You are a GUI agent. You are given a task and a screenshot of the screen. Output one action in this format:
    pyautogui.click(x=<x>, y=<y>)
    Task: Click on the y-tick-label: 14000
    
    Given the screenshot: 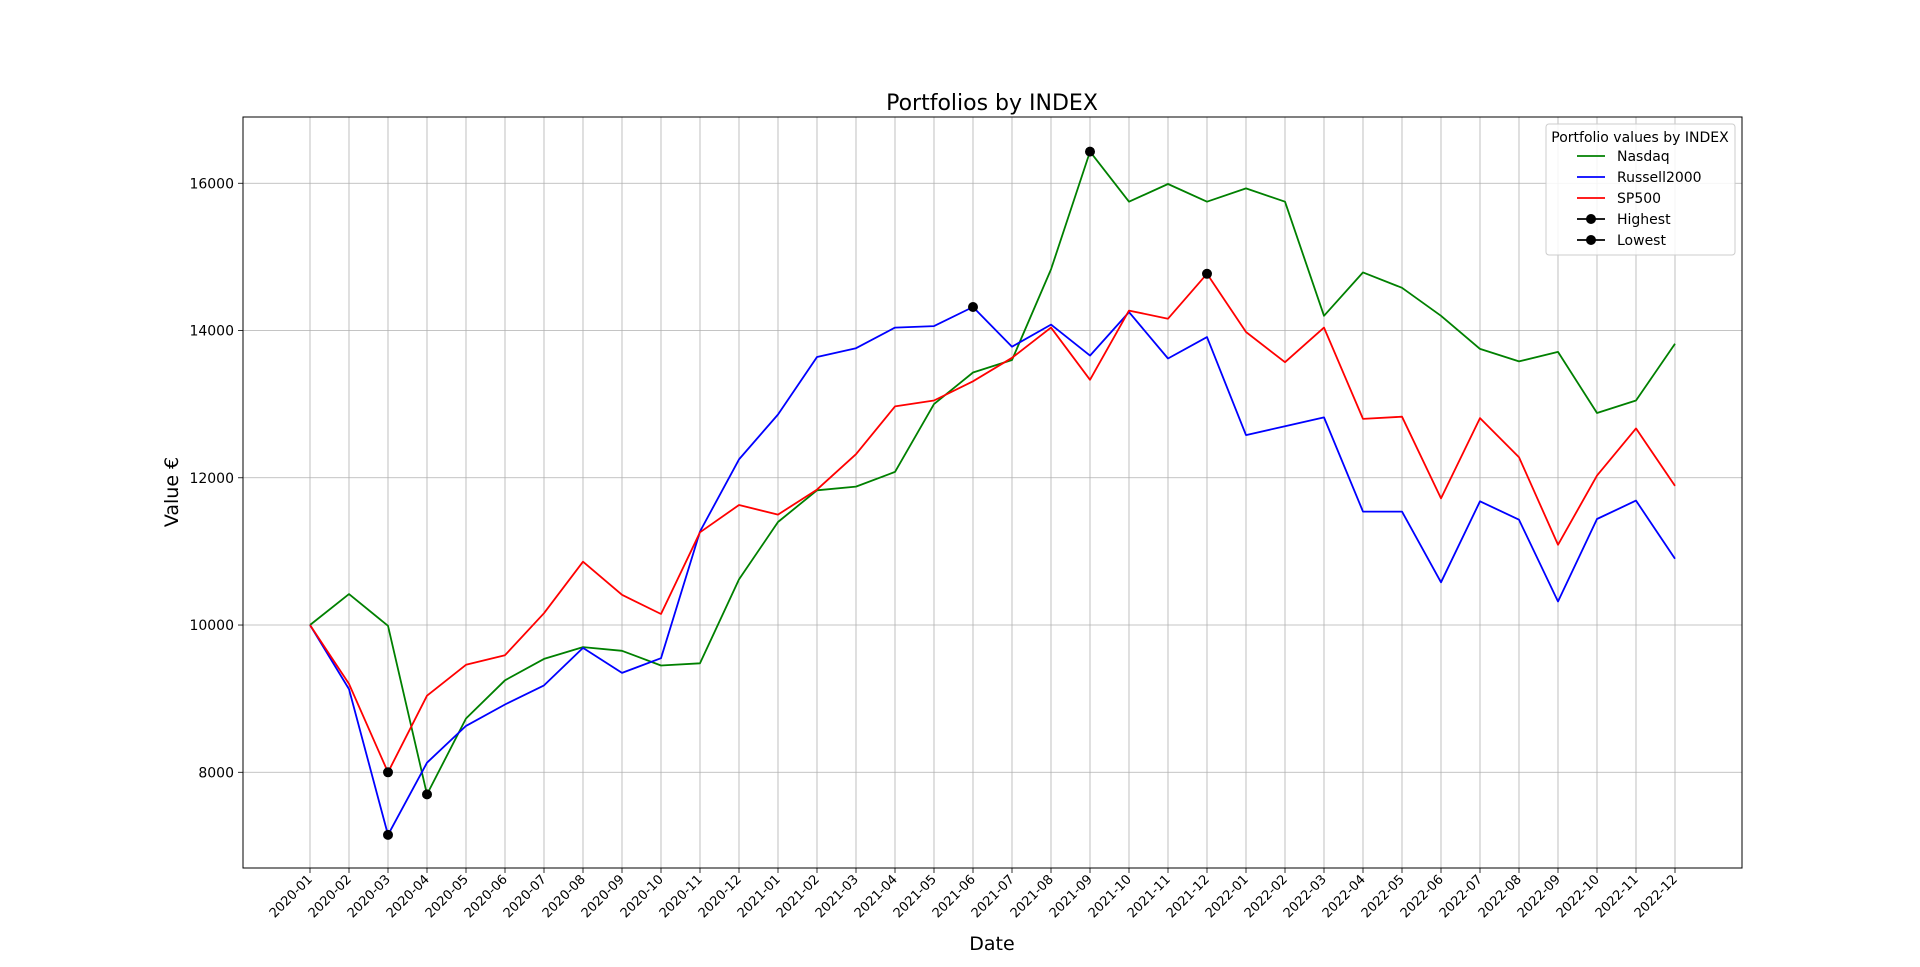 What is the action you would take?
    pyautogui.click(x=211, y=332)
    